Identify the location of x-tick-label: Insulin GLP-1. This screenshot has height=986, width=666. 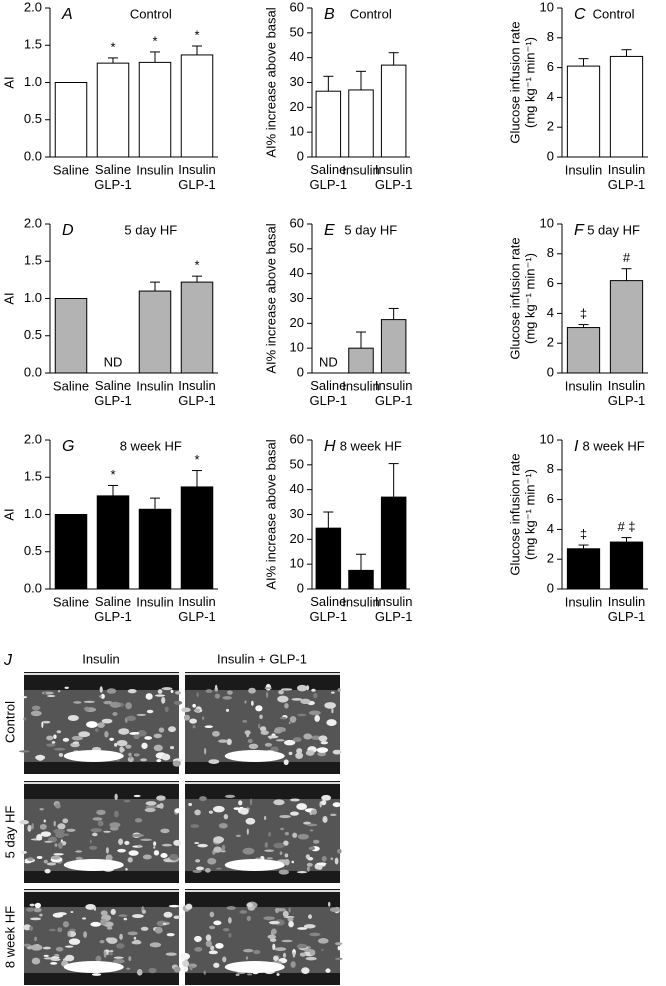
(394, 393).